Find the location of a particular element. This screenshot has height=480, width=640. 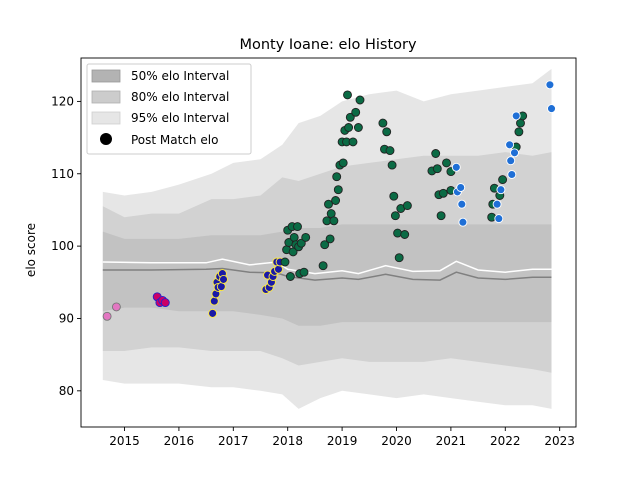

legend-label-80: 80% elo Interval is located at coordinates (180, 97).